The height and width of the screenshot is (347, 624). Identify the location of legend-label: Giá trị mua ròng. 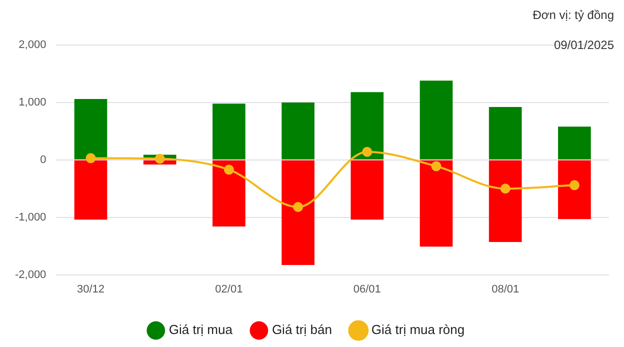
(418, 330).